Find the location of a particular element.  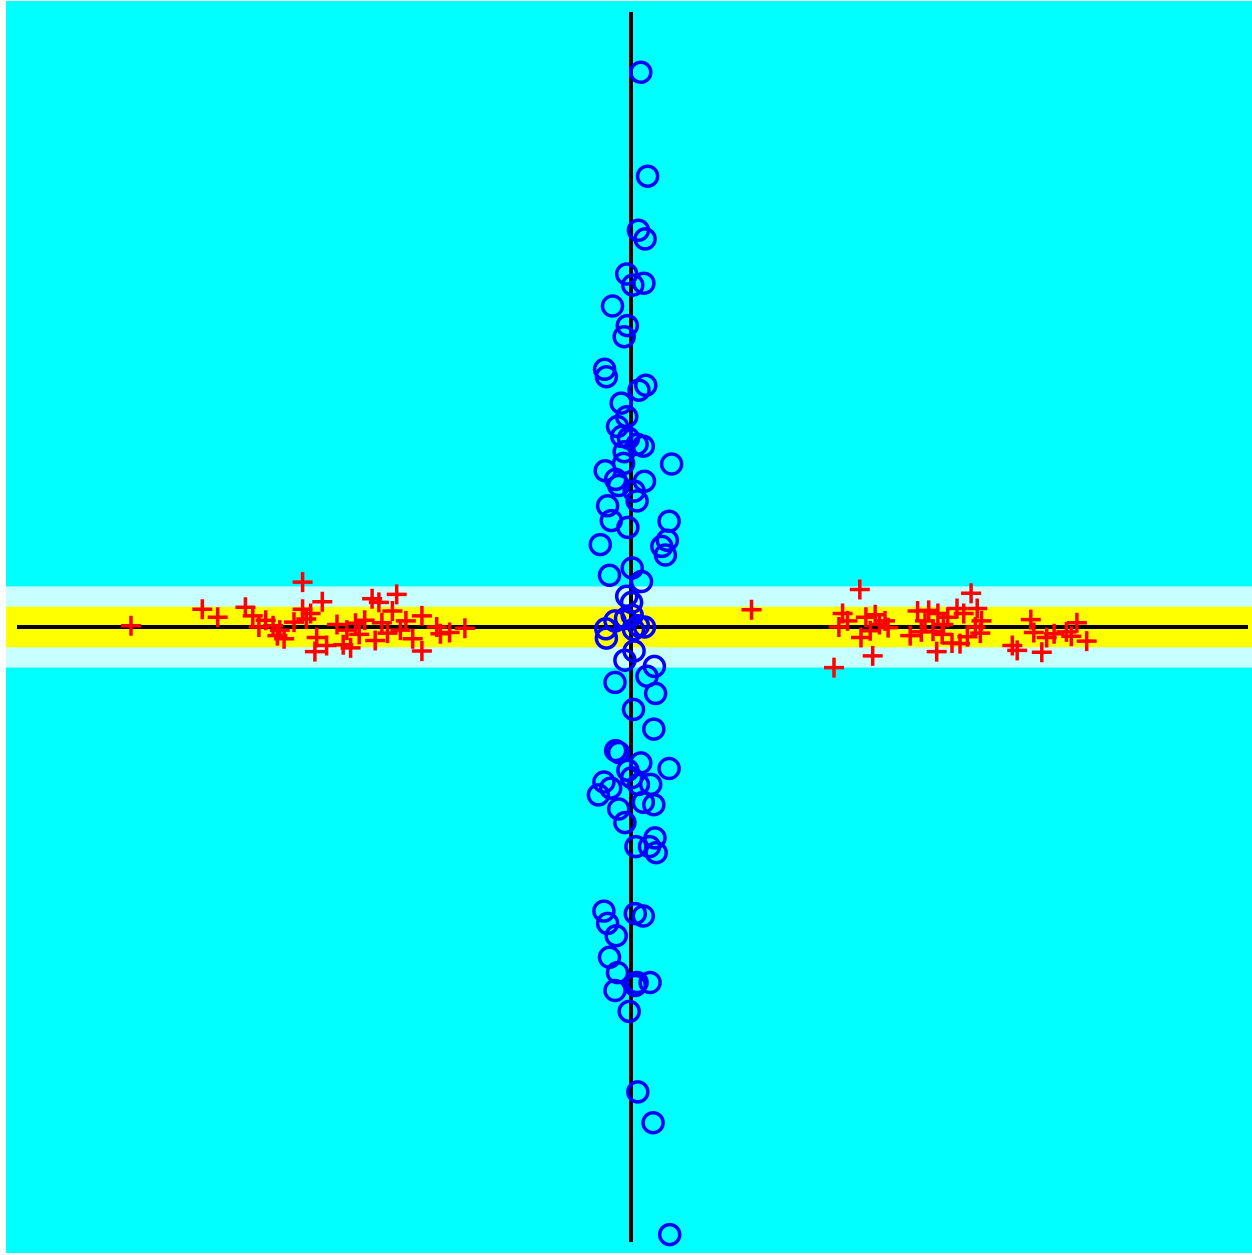

series-circle is located at coordinates (635, 653).